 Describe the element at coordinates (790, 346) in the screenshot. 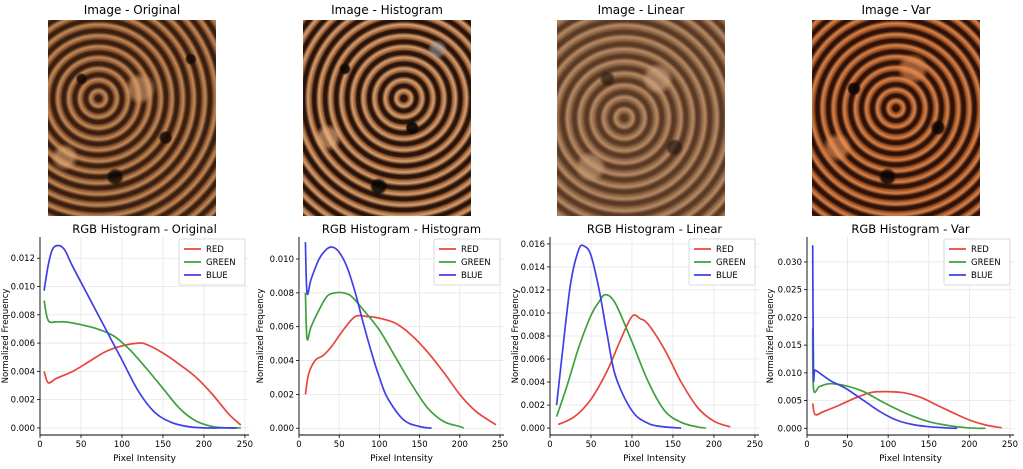

I see `y-tick-label: 0.015` at that location.